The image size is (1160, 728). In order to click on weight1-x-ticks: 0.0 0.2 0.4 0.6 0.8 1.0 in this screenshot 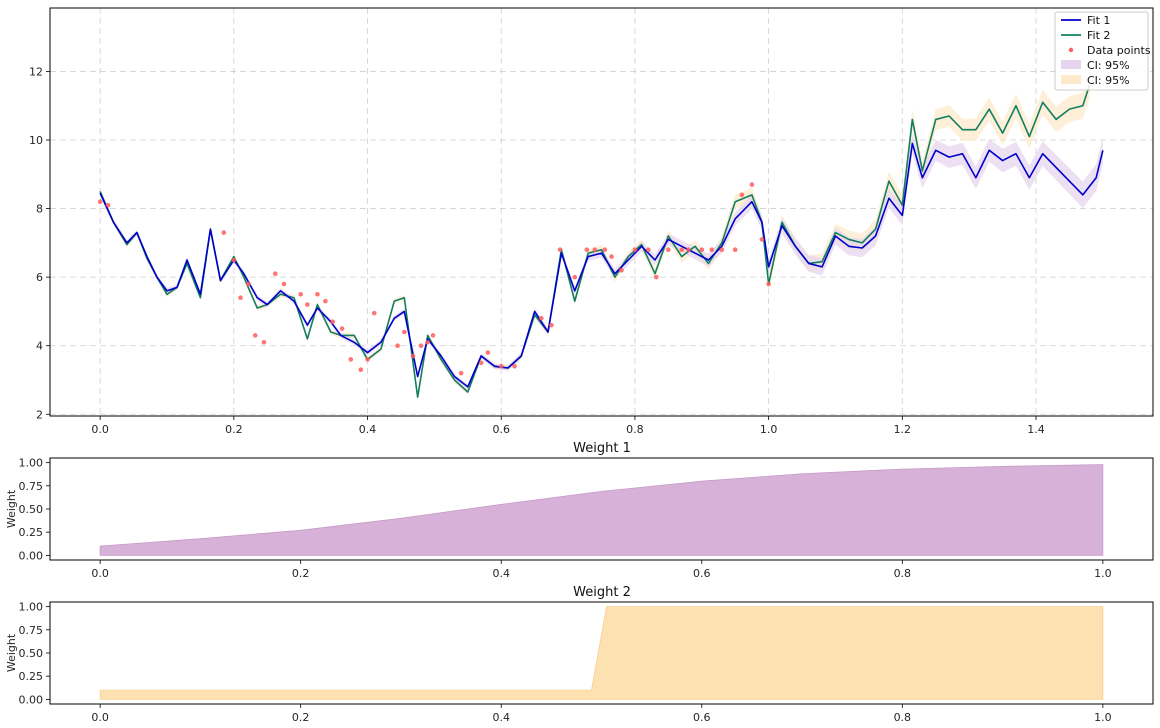, I will do `click(601, 570)`.